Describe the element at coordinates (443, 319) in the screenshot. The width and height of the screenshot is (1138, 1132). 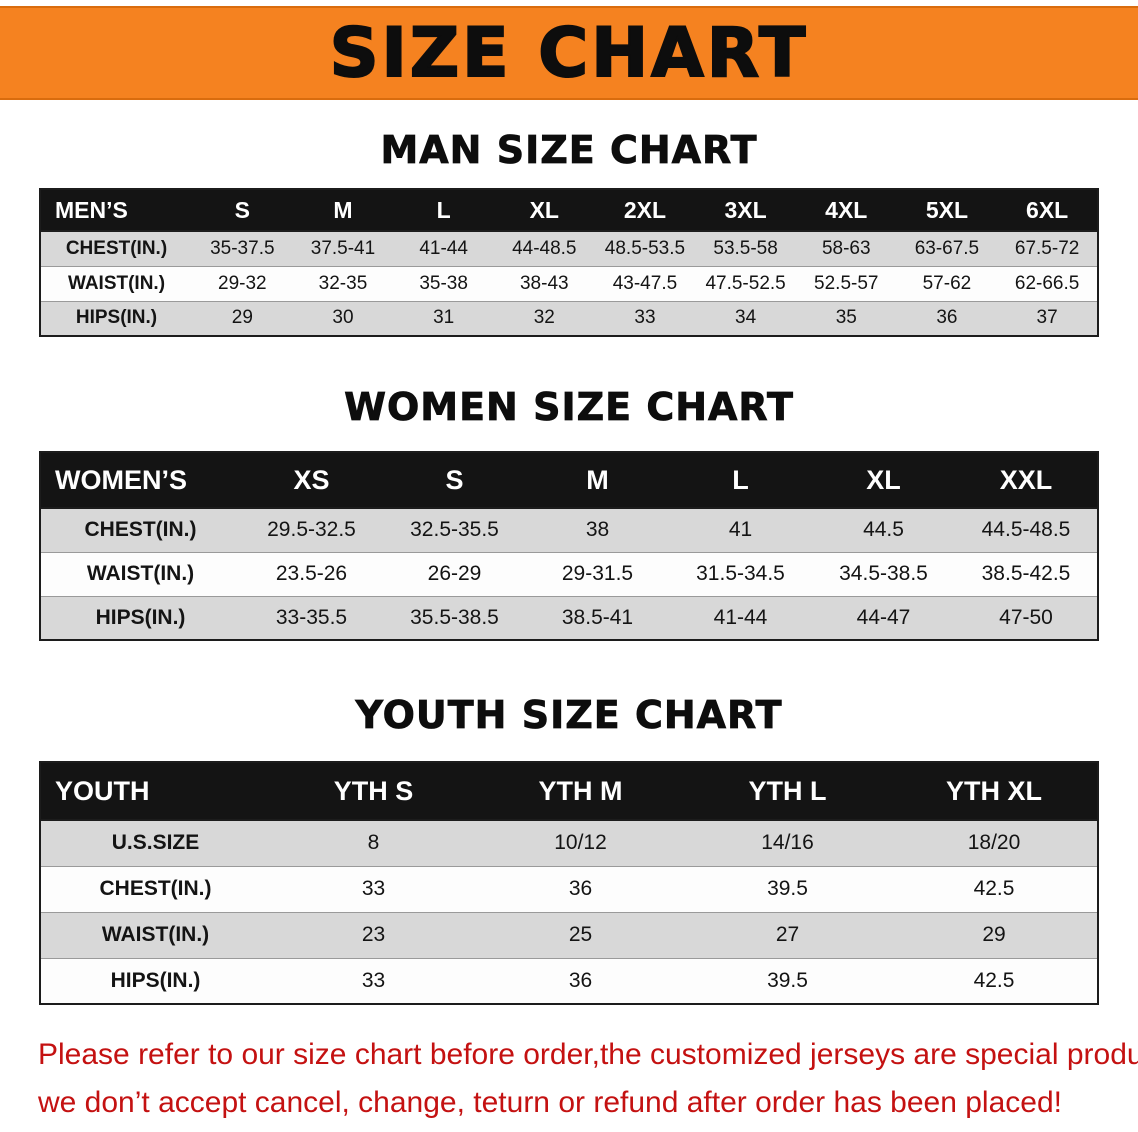
I see `value-cell: 31` at that location.